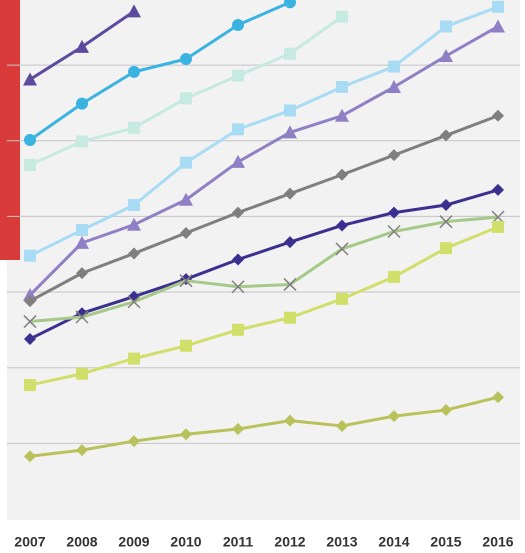 This screenshot has width=525, height=553. What do you see at coordinates (81, 542) in the screenshot?
I see `x-tick-label: 2008` at bounding box center [81, 542].